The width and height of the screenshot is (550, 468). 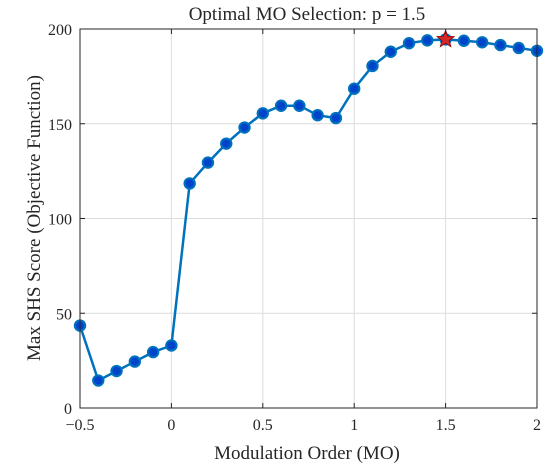 I want to click on y-axis-label: Max SHS Score (Objective Function), so click(x=34, y=218).